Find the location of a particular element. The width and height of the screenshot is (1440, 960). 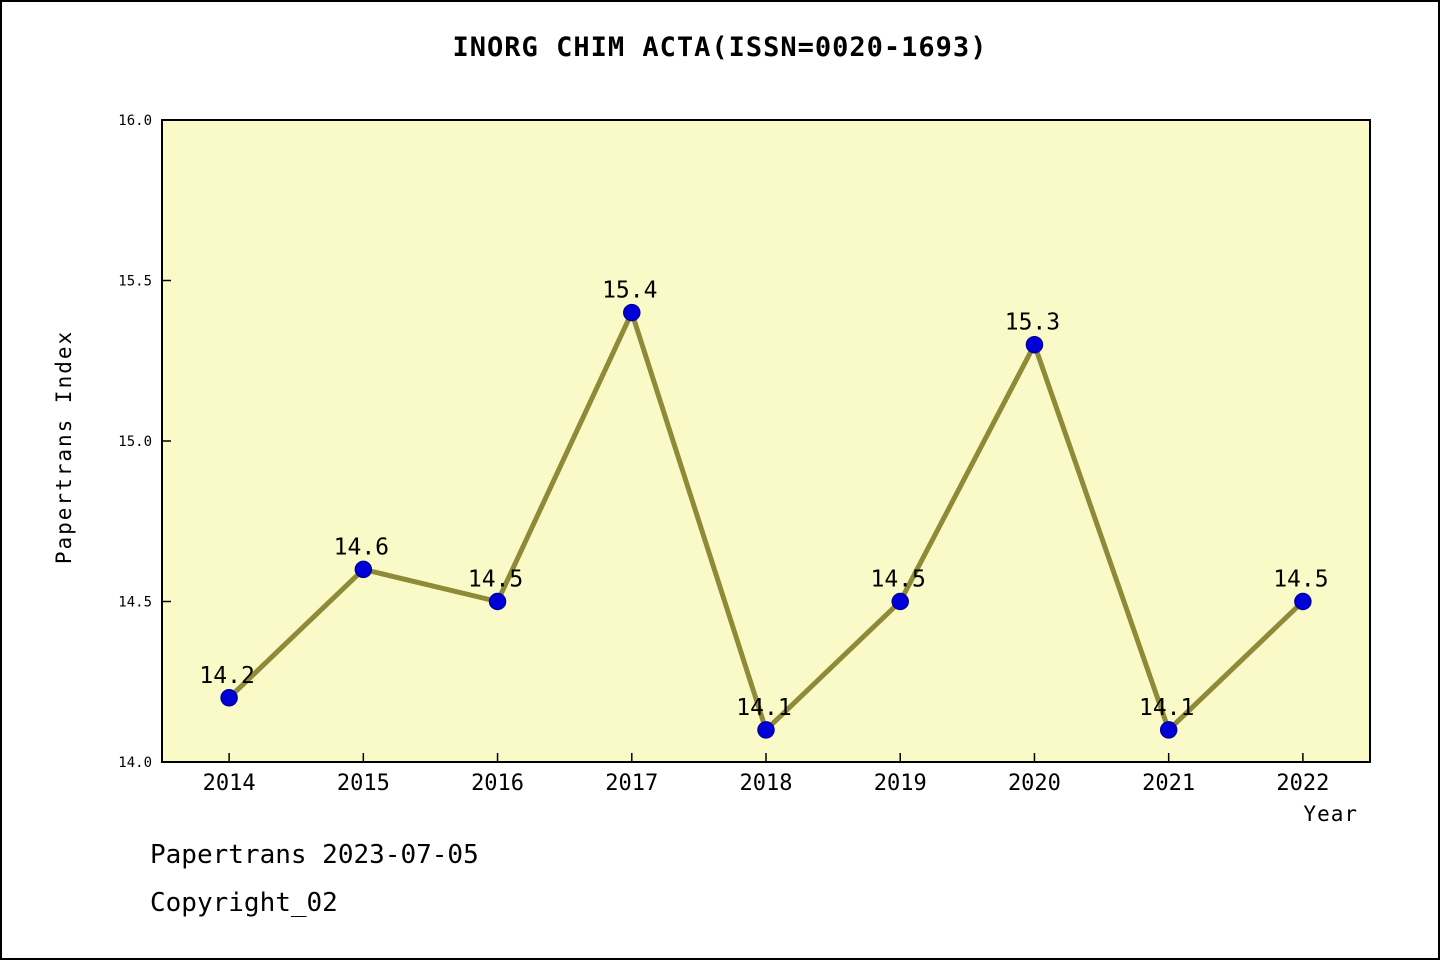

x-tick-label: 2014 is located at coordinates (229, 783).